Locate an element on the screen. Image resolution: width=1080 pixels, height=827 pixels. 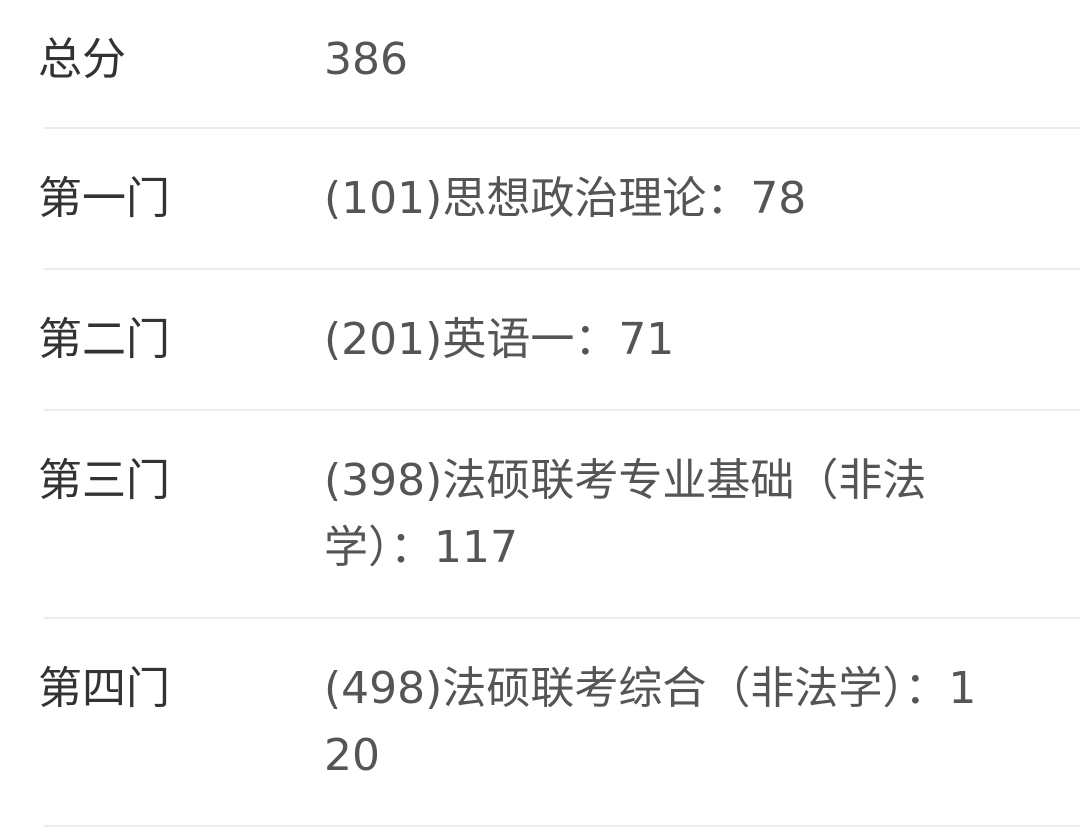
row-value: (201)英语一：71 is located at coordinates (499, 339).